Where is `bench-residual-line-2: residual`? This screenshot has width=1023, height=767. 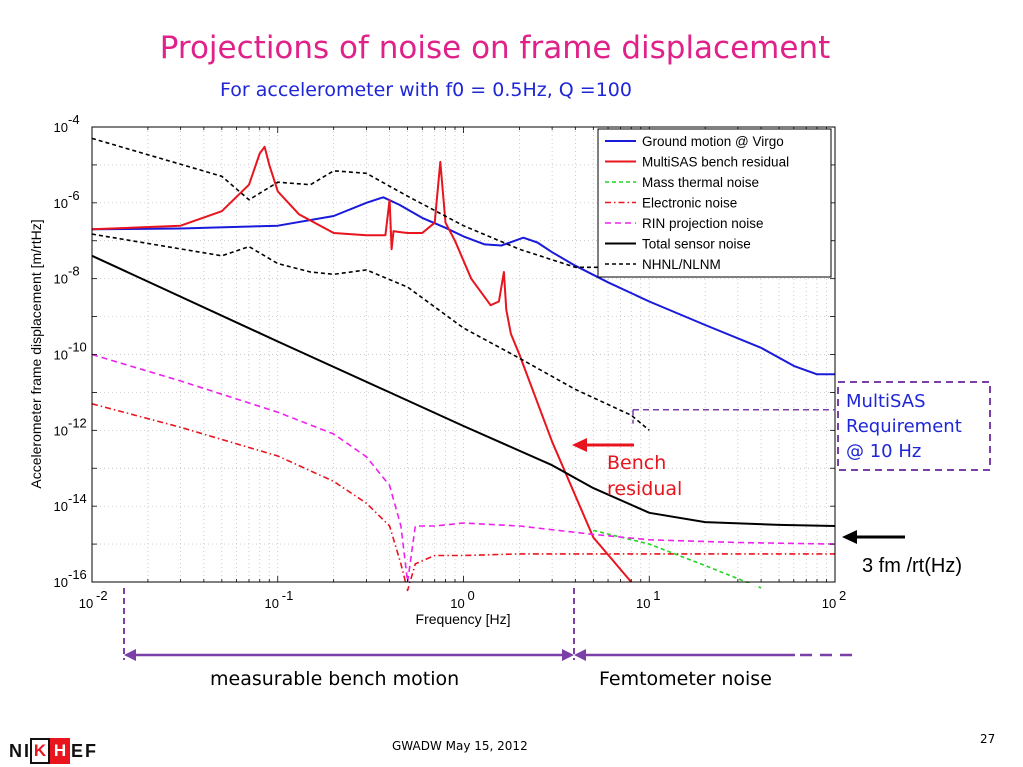
bench-residual-line-2: residual is located at coordinates (645, 489).